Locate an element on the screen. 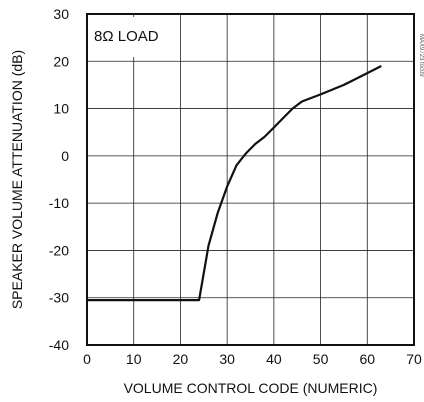  y-tick-label: -40 is located at coordinates (59, 345).